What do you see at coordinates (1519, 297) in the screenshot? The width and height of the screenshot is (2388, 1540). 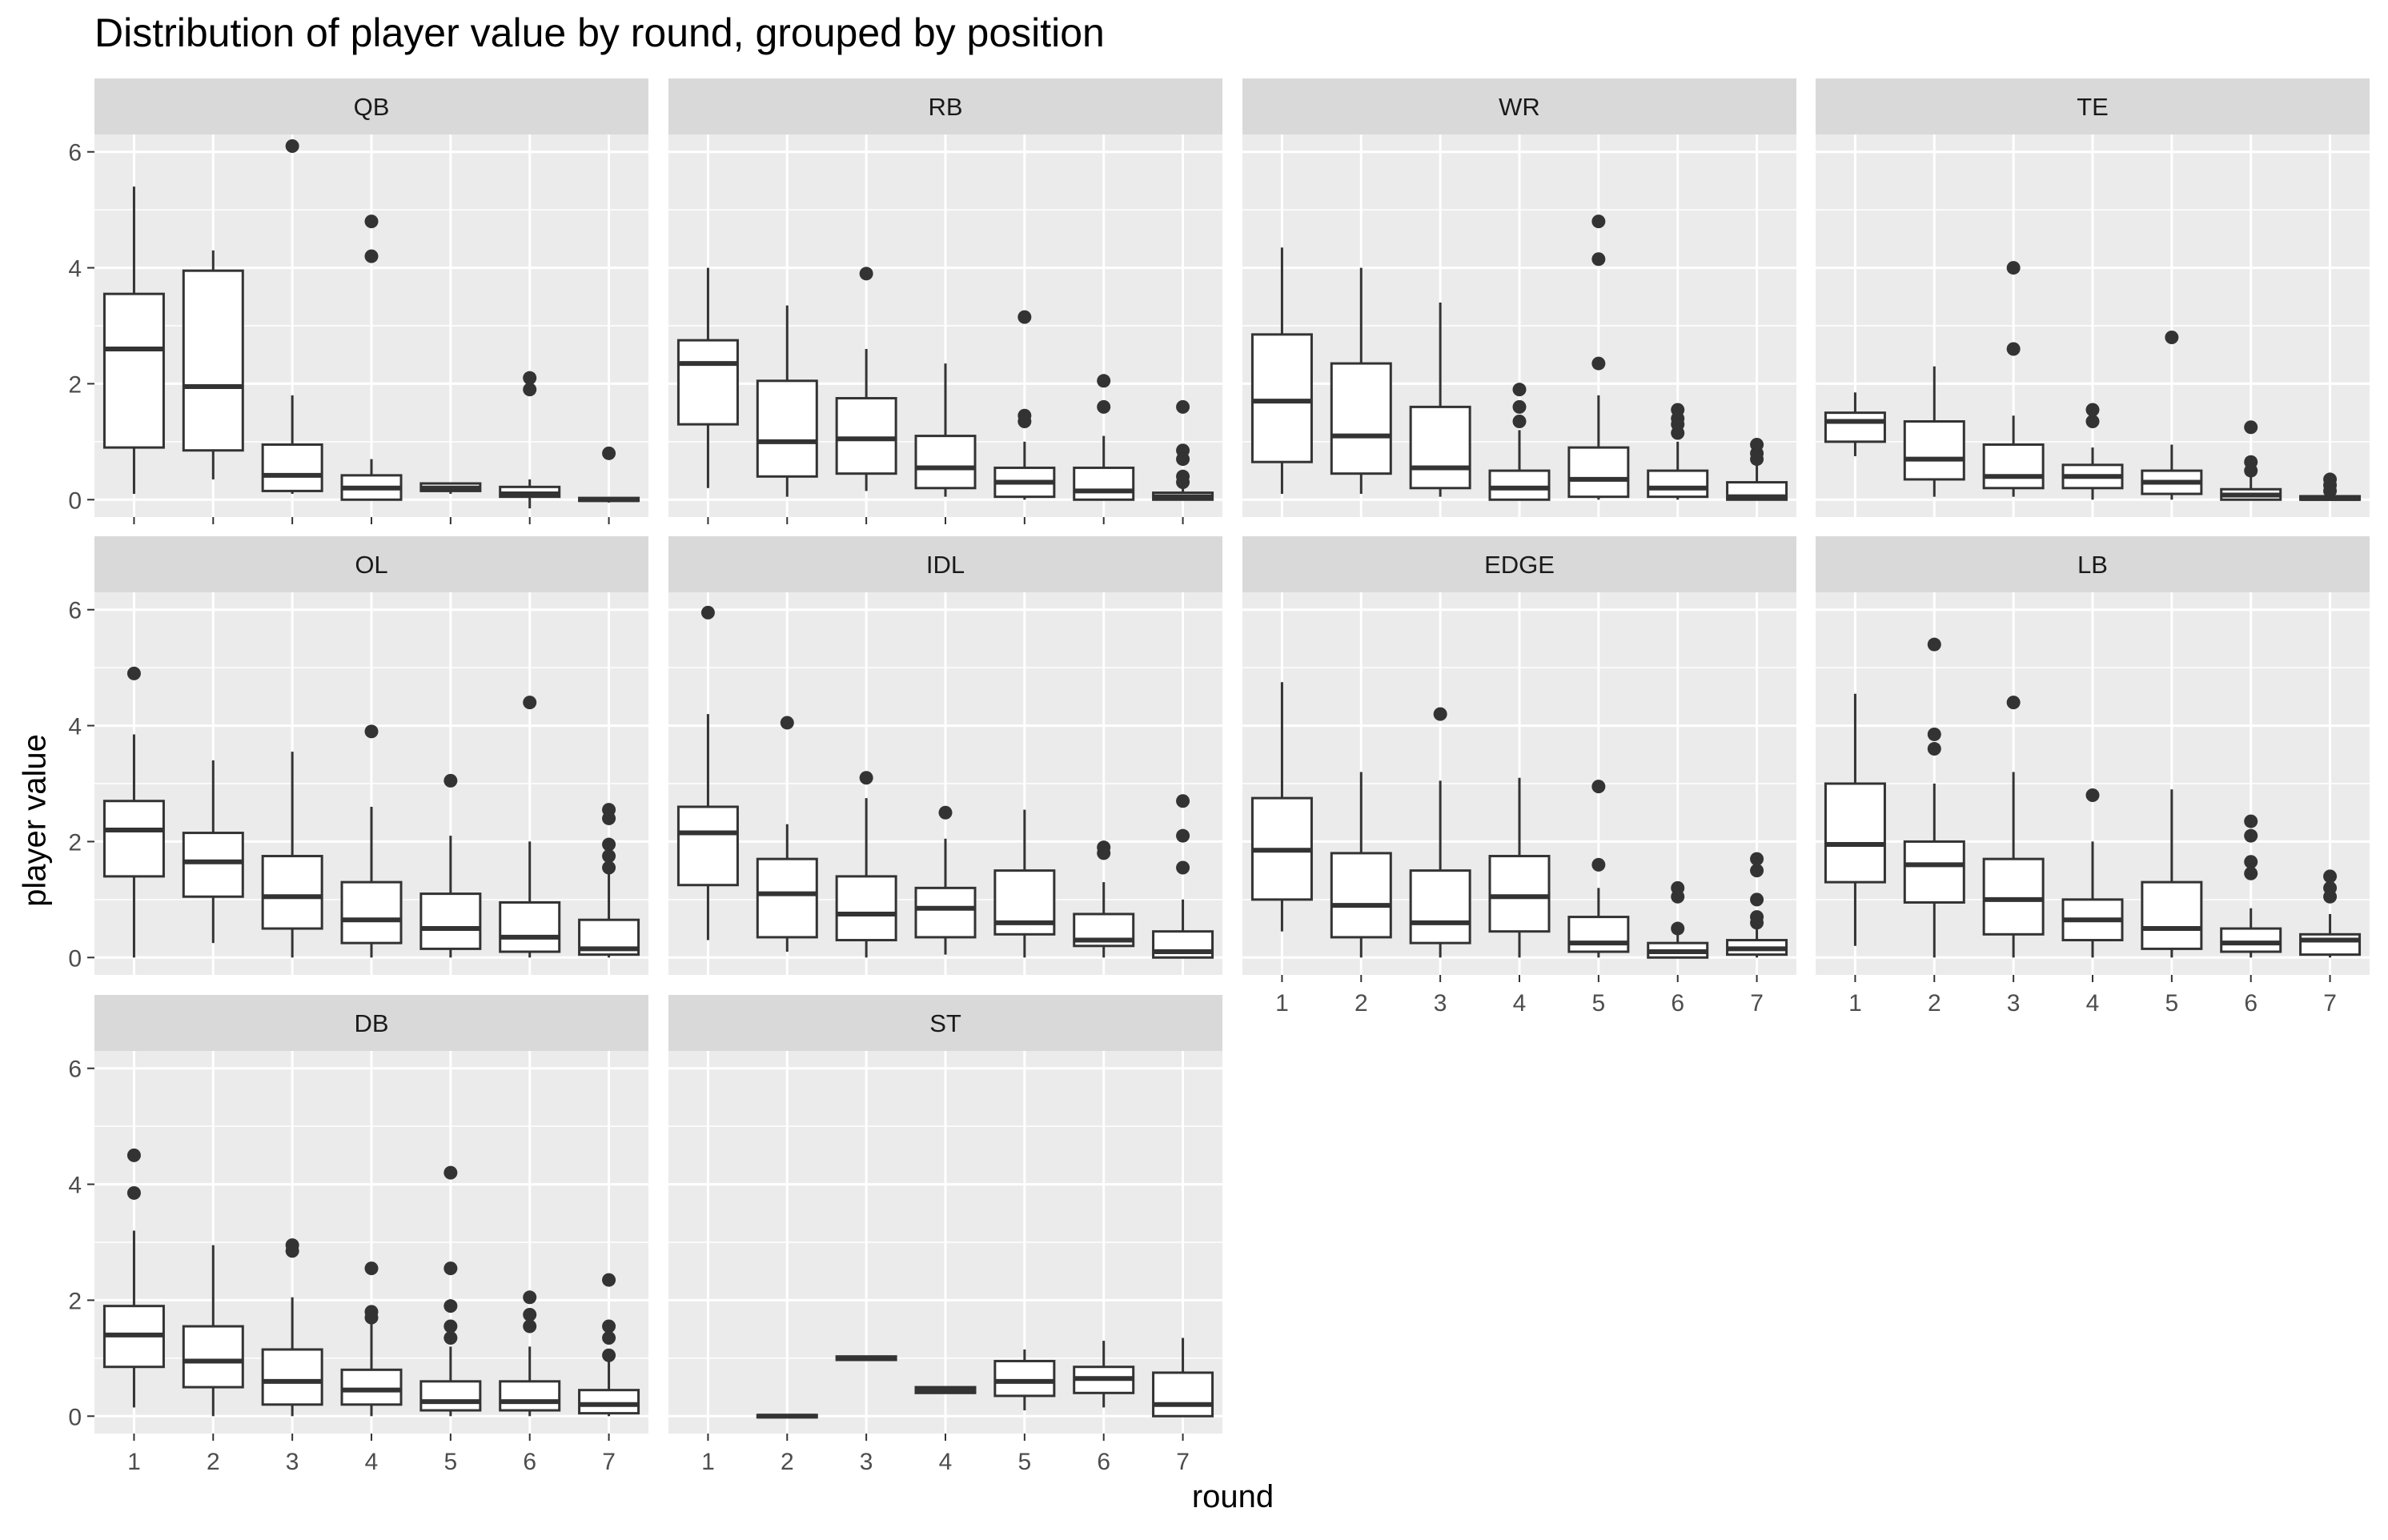 I see `facet-wr: WR` at bounding box center [1519, 297].